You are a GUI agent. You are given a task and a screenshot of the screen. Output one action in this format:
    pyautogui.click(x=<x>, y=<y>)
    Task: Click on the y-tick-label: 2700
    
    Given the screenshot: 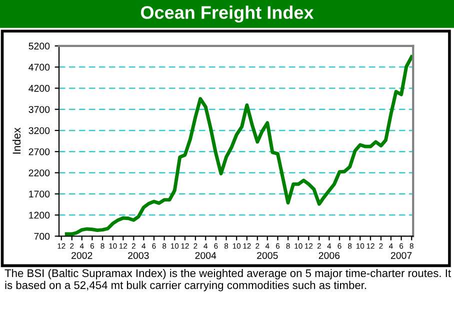 What is the action you would take?
    pyautogui.click(x=39, y=152)
    